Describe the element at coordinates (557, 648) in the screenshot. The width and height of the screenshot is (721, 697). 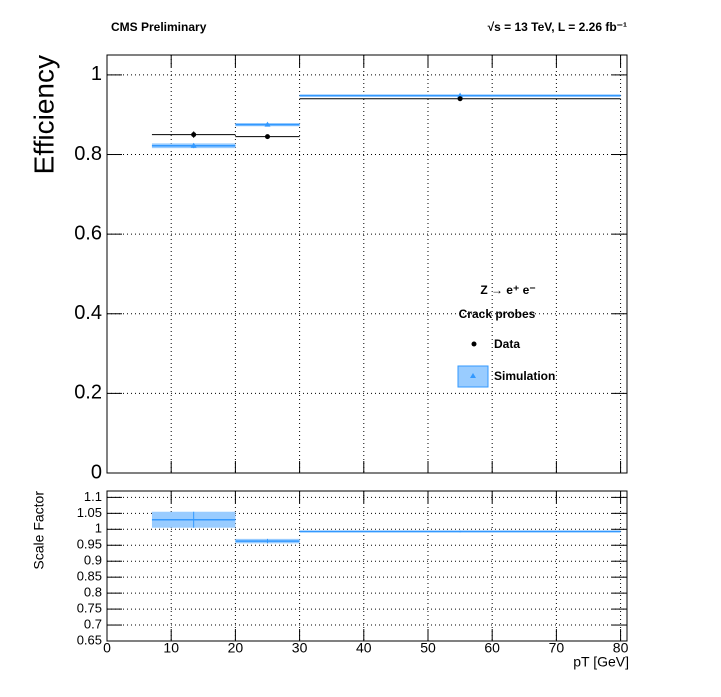
I see `x-tick-label: 70` at that location.